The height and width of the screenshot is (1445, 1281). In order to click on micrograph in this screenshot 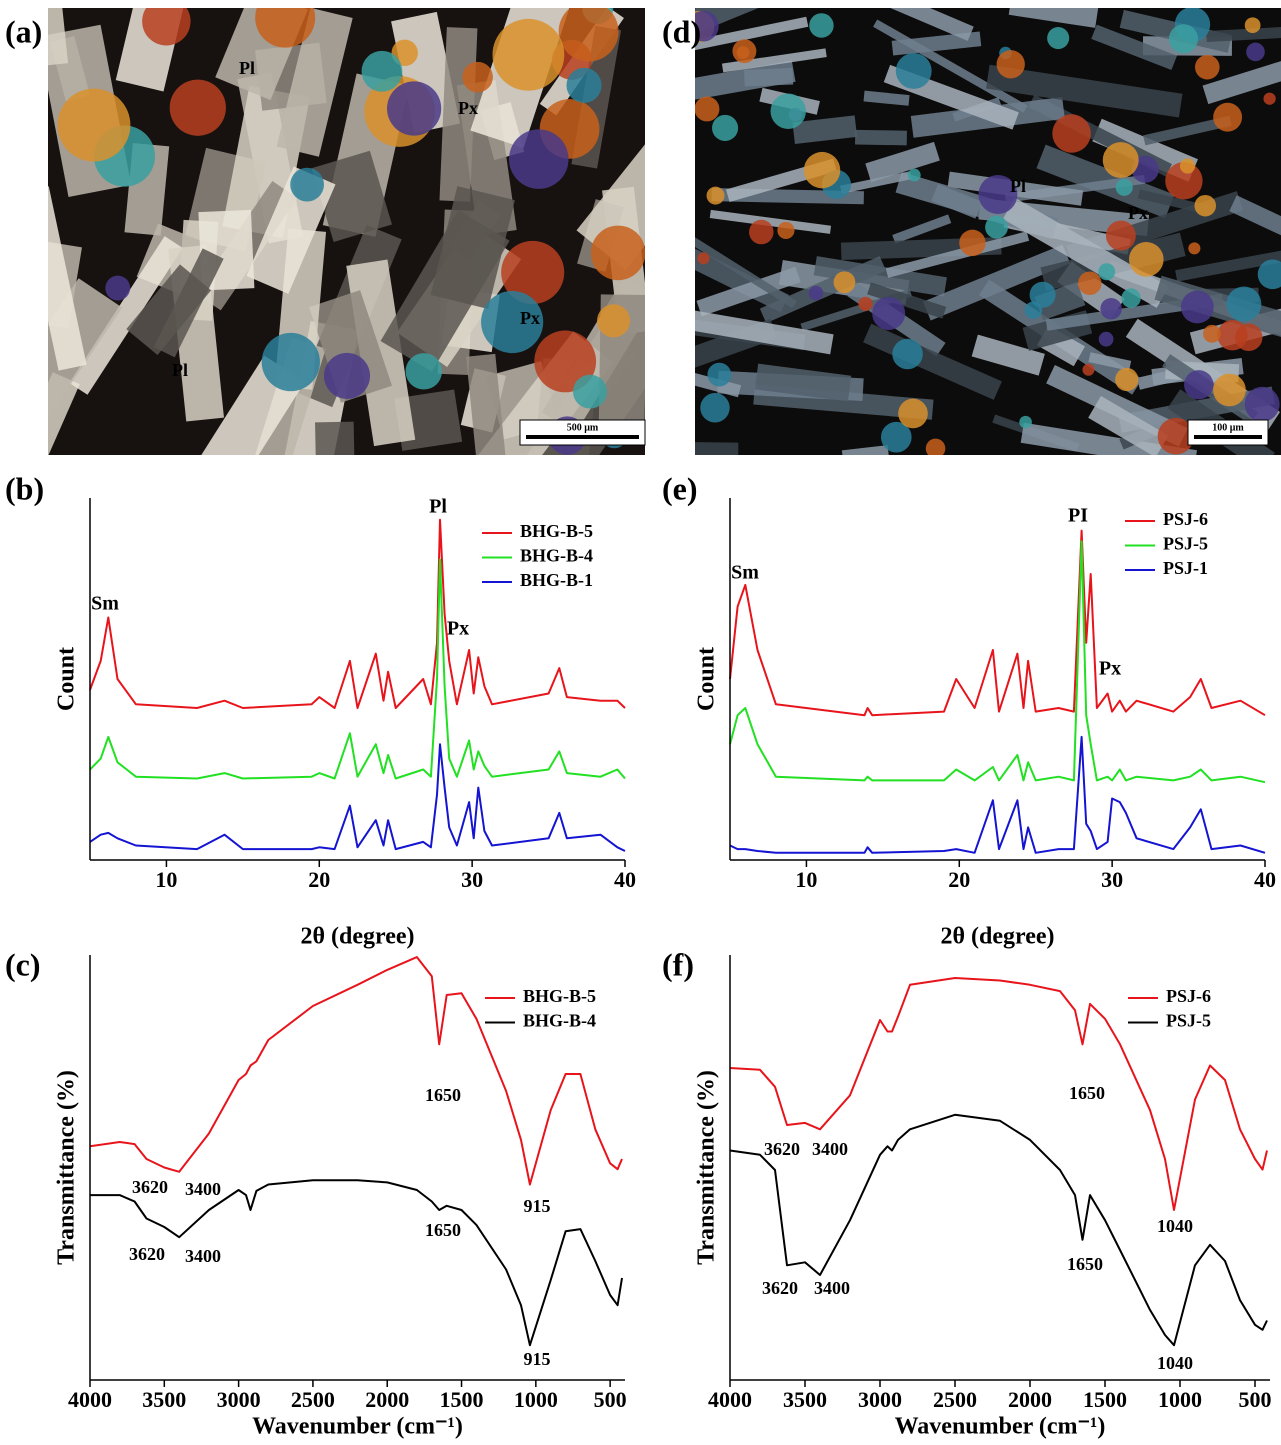, I will do `click(988, 231)`.